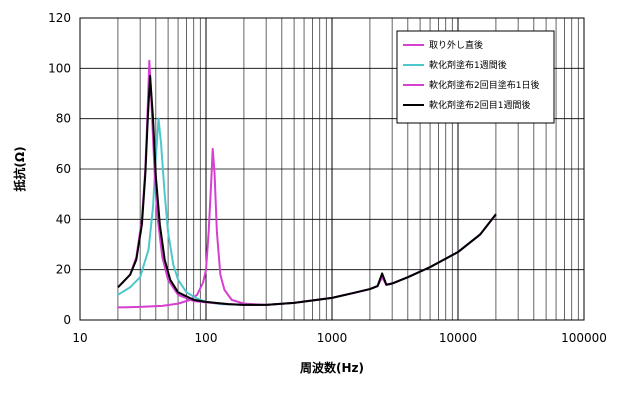  Describe the element at coordinates (479, 105) in the screenshot. I see `legend-label: 軟化剤塗布2回目1週間後` at that location.